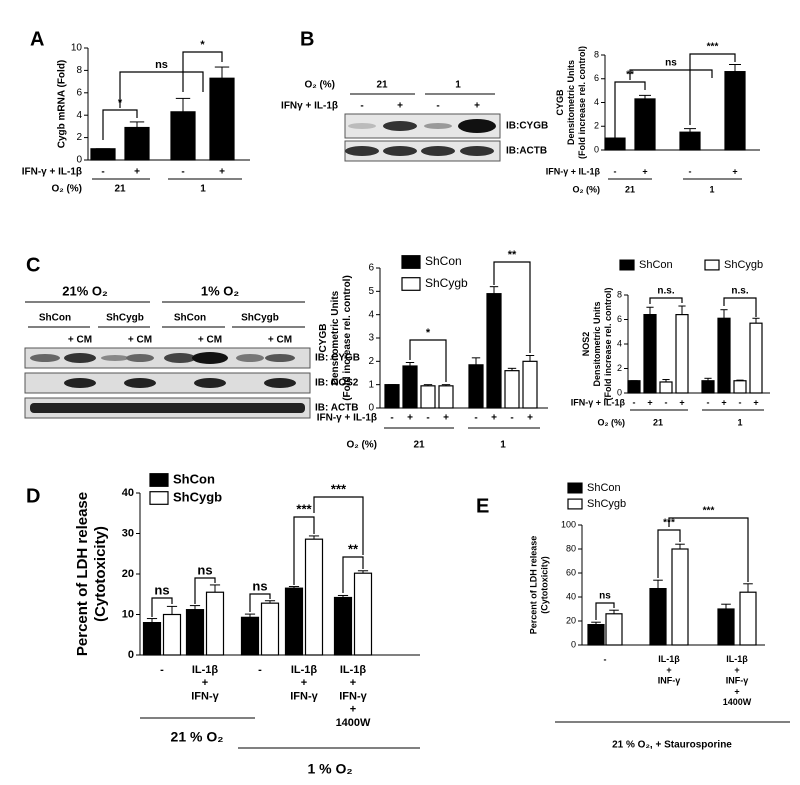 The image size is (800, 785). What do you see at coordinates (619, 294) in the screenshot?
I see `y-tick-label: 8` at bounding box center [619, 294].